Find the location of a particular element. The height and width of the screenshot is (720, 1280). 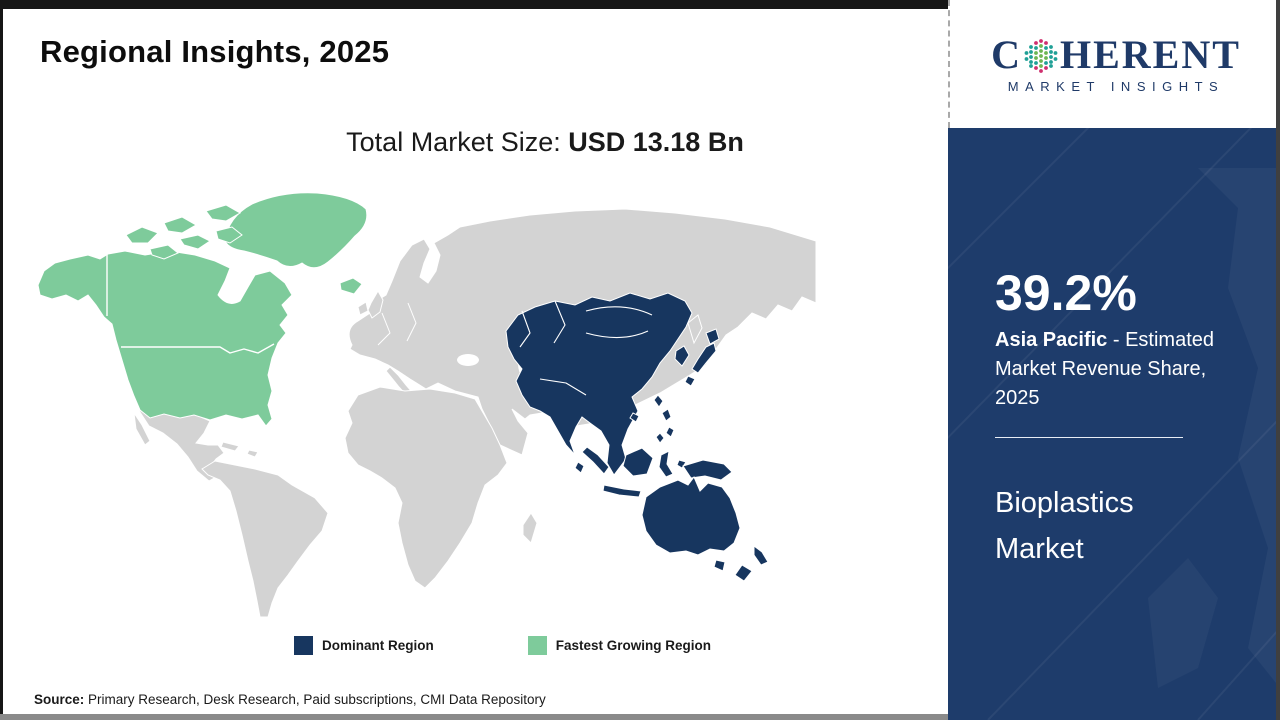

fastest-growing-region-label: Fastest Growing Region is located at coordinates (633, 645).